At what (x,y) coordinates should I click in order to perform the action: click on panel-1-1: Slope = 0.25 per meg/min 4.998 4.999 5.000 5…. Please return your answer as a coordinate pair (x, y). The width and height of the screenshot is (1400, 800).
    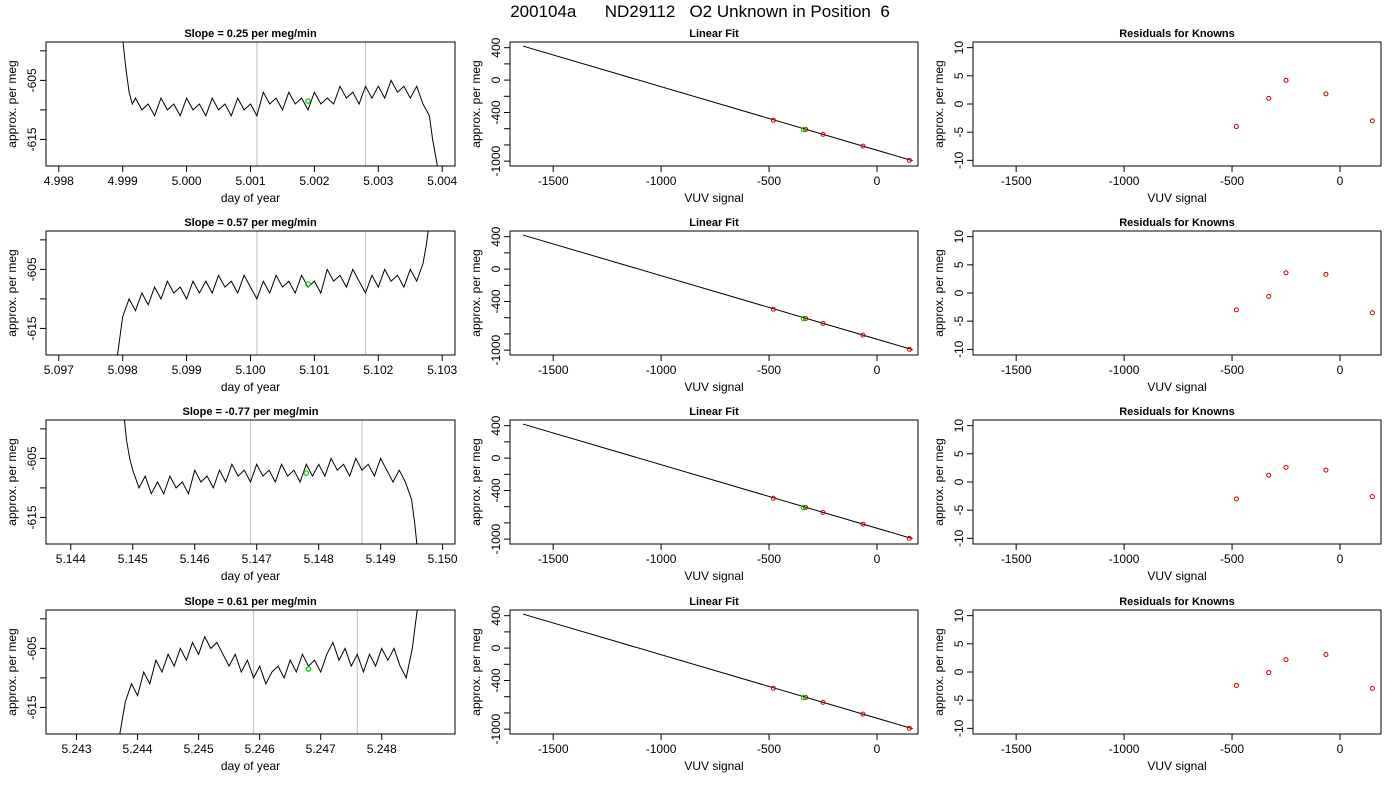
    Looking at the image, I should click on (231, 116).